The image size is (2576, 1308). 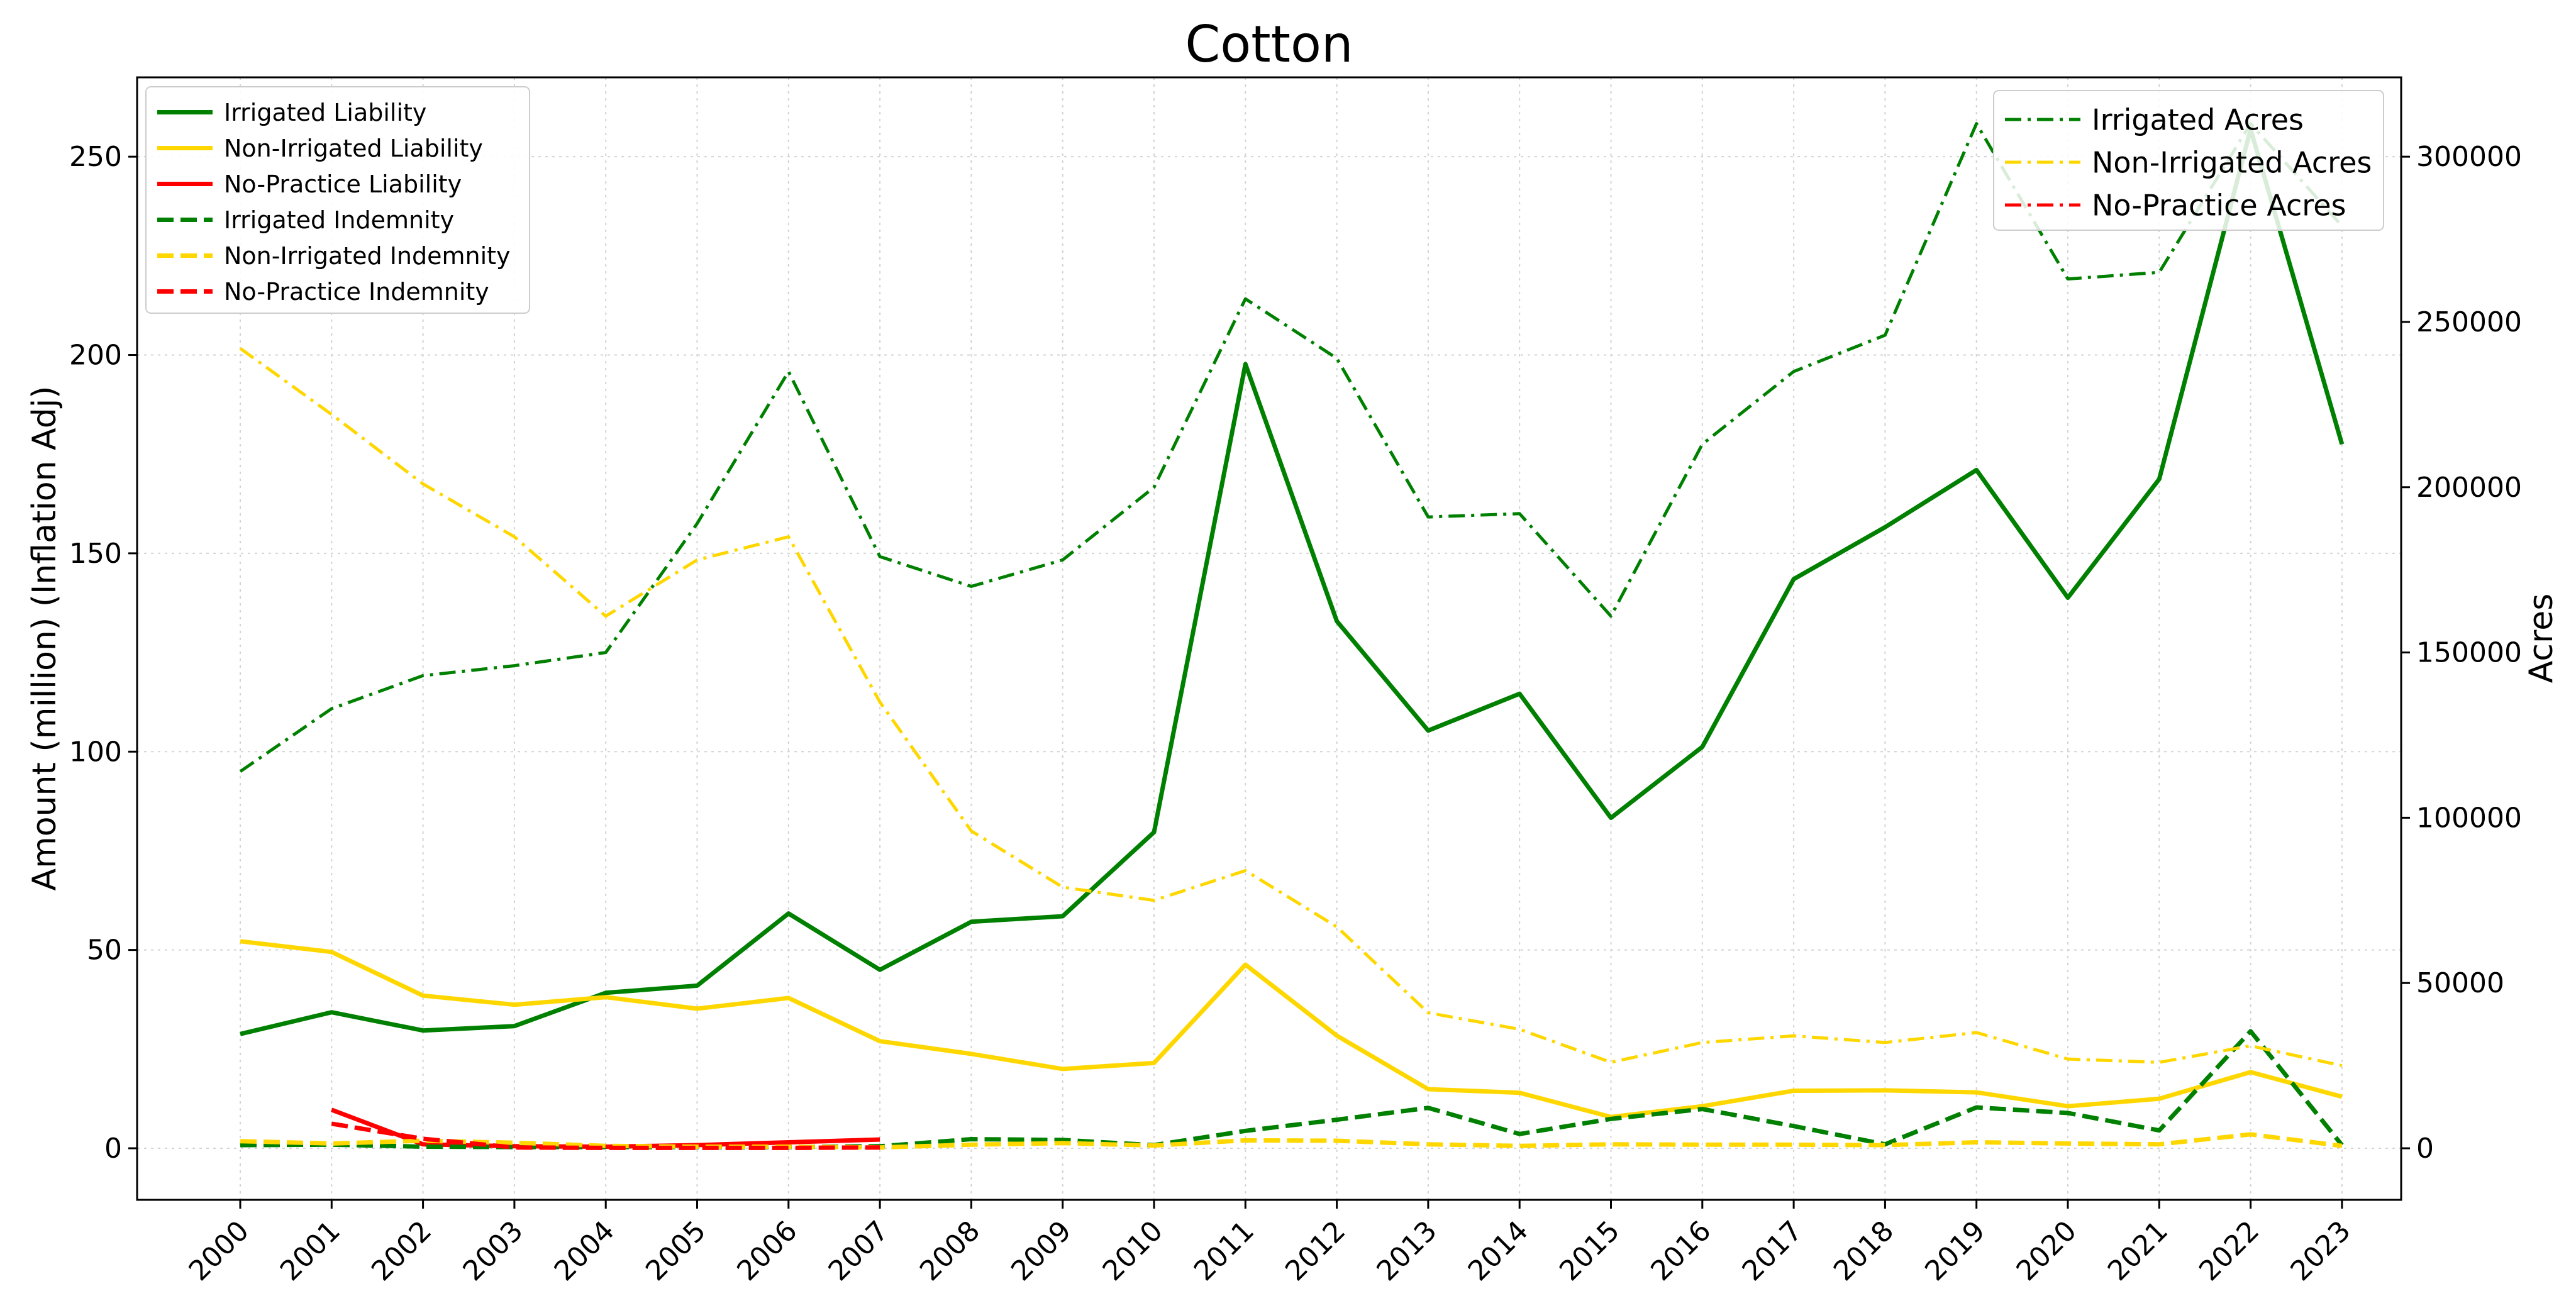 I want to click on y-tick-label-left: 150, so click(x=95, y=554).